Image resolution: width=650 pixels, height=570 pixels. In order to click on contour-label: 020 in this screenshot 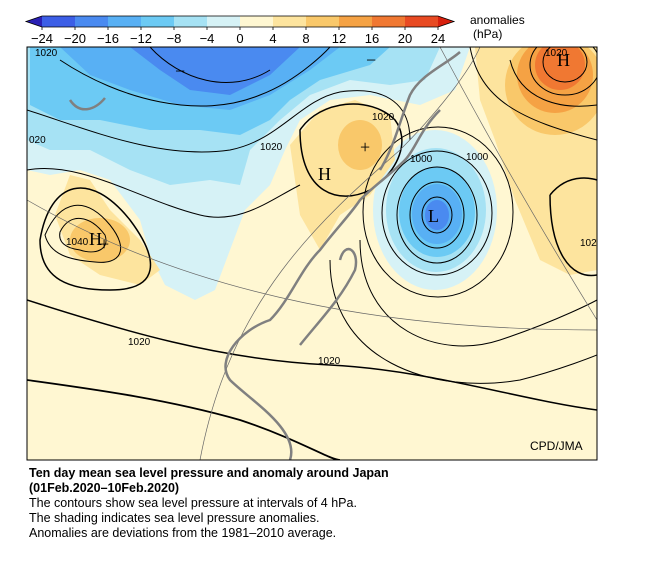, I will do `click(37, 140)`.